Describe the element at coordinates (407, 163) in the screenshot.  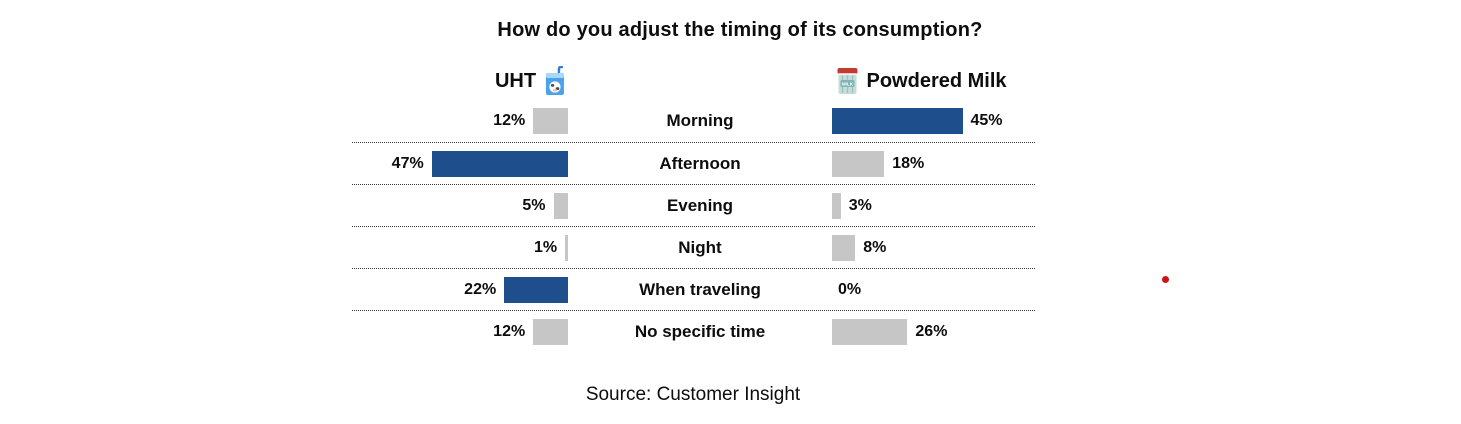
I see `uht-value-label: 47%` at that location.